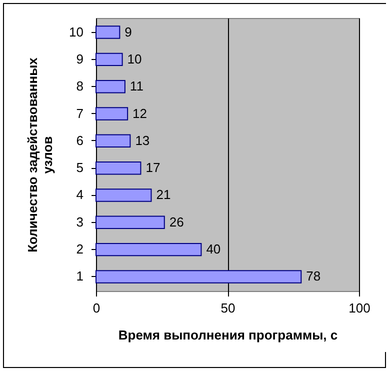  What do you see at coordinates (176, 222) in the screenshot?
I see `data-label: 26` at bounding box center [176, 222].